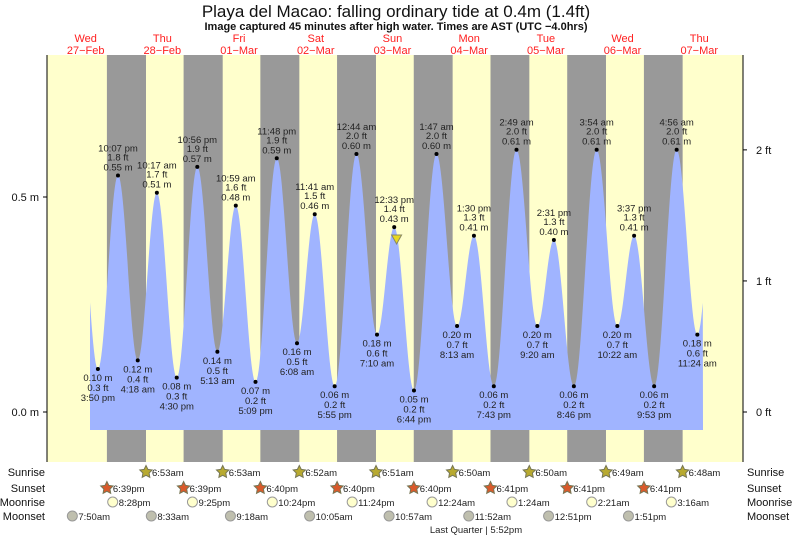  I want to click on right-tick-label: 0 ft, so click(763, 413).